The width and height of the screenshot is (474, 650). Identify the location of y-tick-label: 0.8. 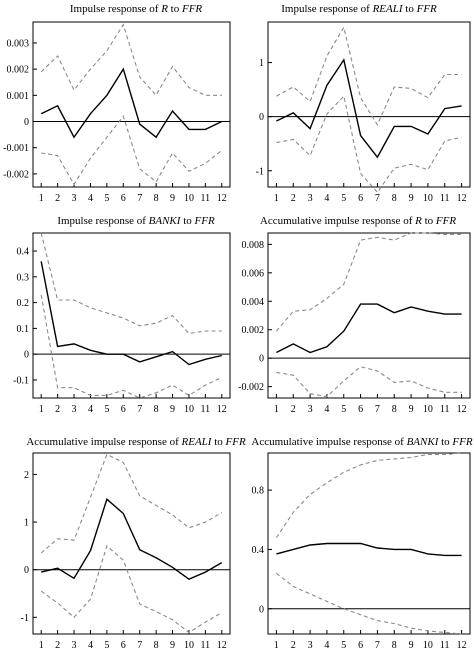
(258, 491).